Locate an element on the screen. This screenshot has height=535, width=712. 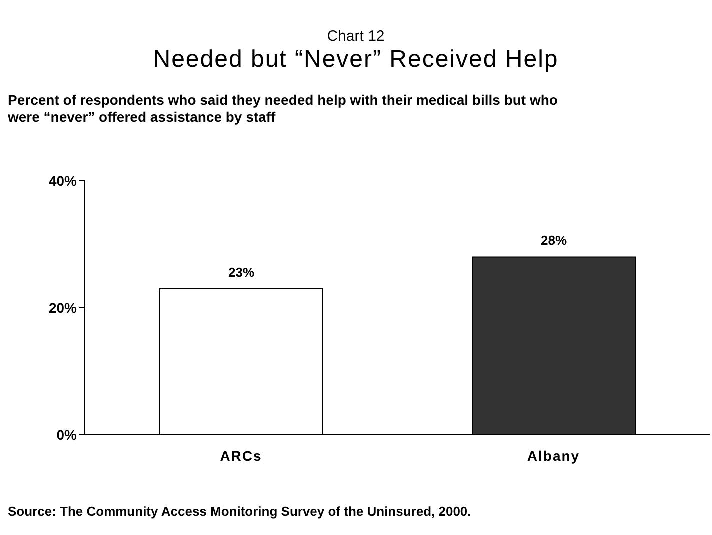
y-tick-label: 40% is located at coordinates (63, 180).